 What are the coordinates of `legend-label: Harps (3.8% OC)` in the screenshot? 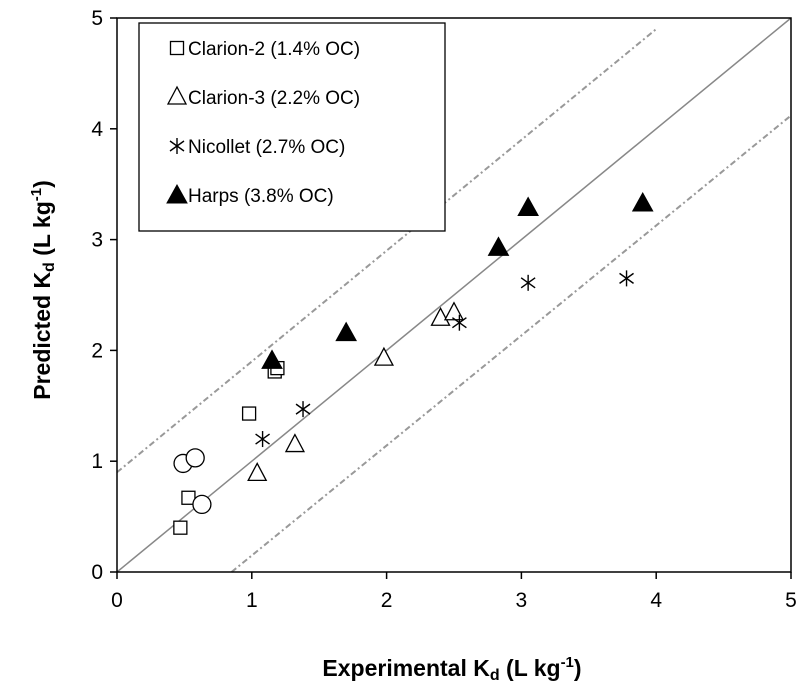 It's located at (261, 196).